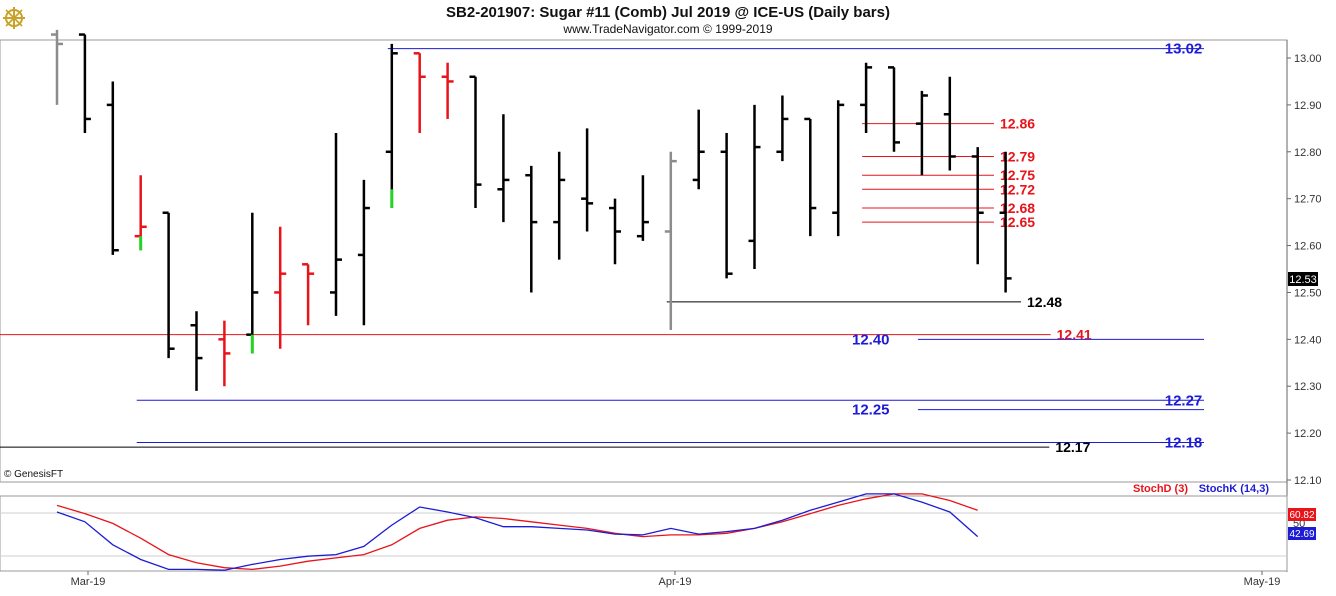 The height and width of the screenshot is (596, 1336). Describe the element at coordinates (1308, 59) in the screenshot. I see `y-tick-label: 13.00` at that location.